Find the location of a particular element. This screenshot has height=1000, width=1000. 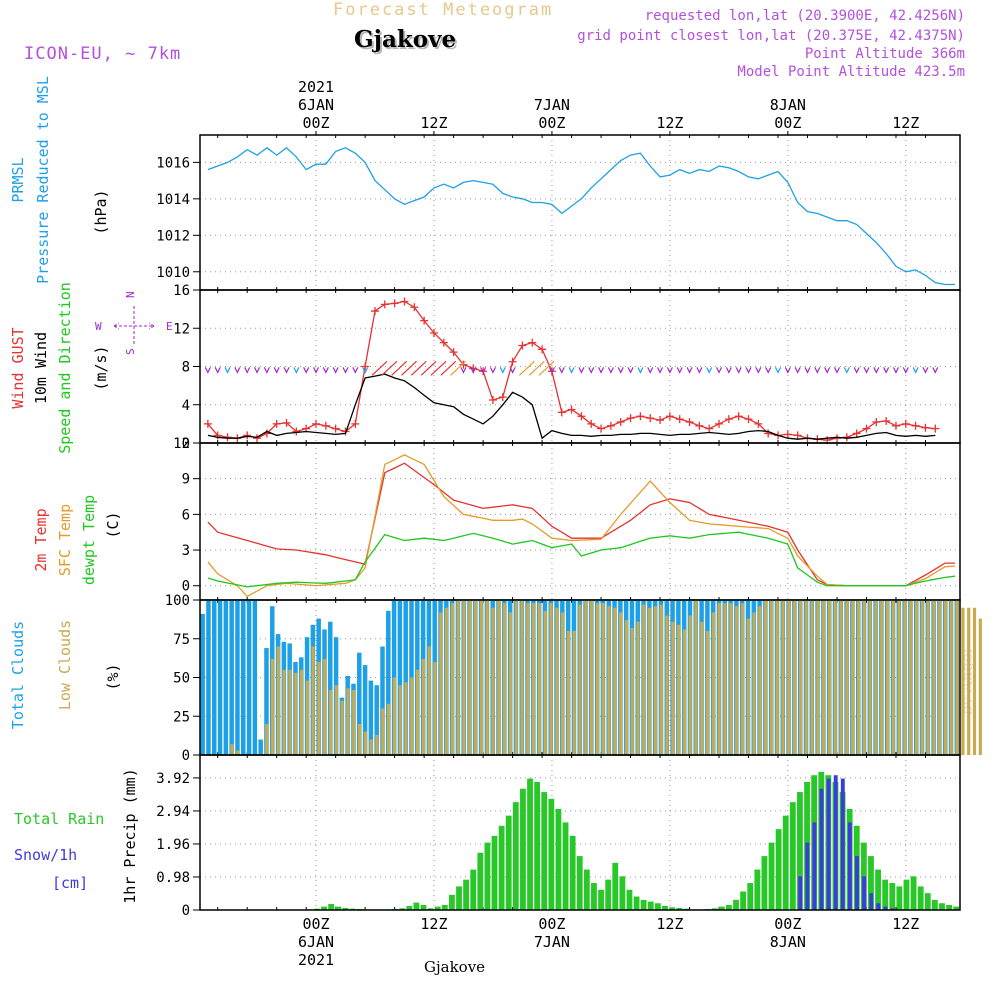

snow-unit: [cm] is located at coordinates (70, 883).